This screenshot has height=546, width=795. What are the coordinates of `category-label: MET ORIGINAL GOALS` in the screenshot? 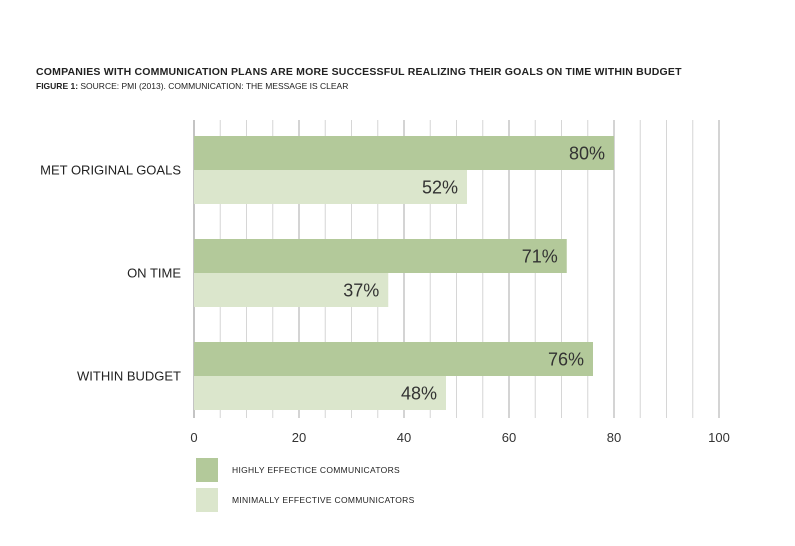 It's located at (110, 170).